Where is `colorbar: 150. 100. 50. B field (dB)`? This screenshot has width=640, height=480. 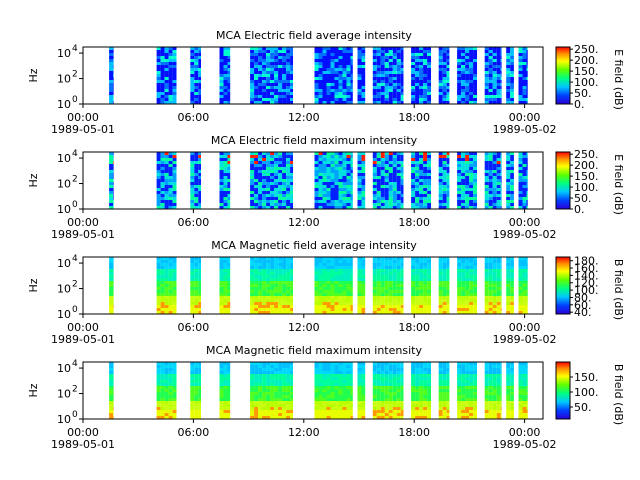
colorbar: 150. 100. 50. B field (dB) is located at coordinates (590, 393).